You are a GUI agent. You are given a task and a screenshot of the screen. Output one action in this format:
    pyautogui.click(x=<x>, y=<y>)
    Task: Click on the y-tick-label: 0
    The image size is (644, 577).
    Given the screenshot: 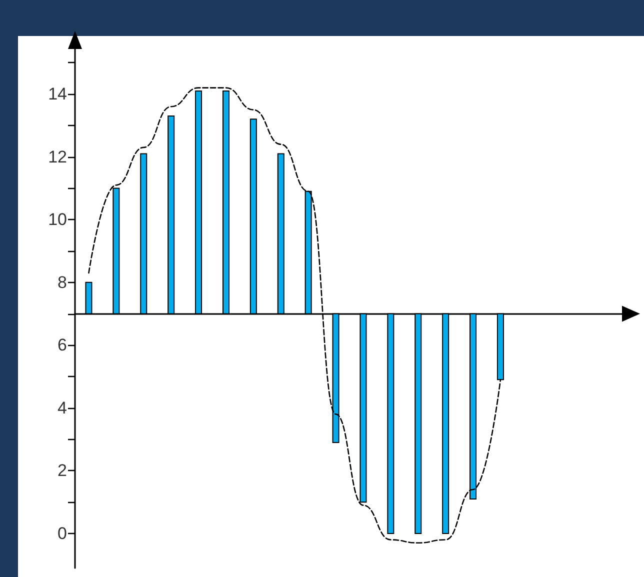 What is the action you would take?
    pyautogui.click(x=62, y=533)
    